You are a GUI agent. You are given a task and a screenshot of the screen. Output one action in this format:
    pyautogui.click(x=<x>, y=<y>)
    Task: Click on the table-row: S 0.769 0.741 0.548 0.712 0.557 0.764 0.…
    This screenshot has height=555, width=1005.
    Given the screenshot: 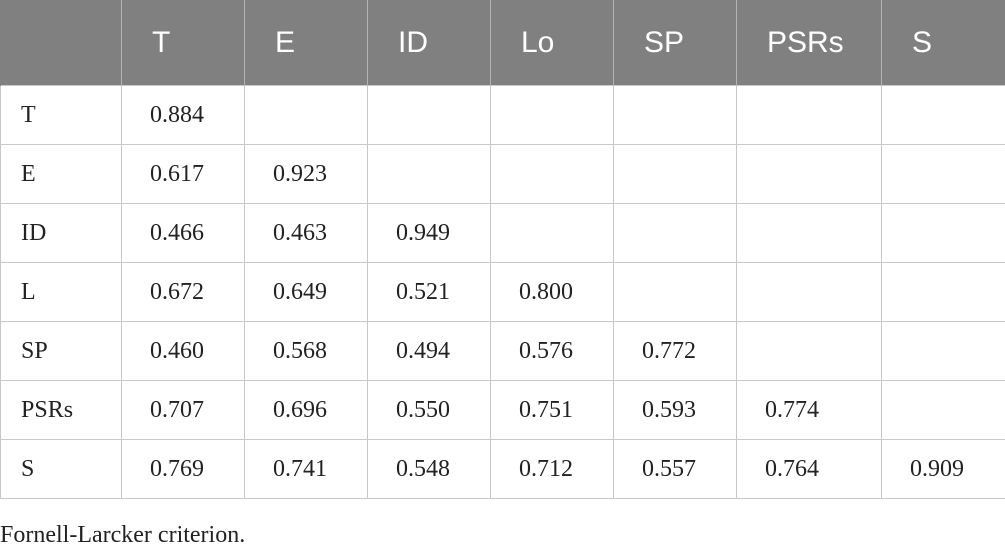 What is the action you would take?
    pyautogui.click(x=502, y=469)
    